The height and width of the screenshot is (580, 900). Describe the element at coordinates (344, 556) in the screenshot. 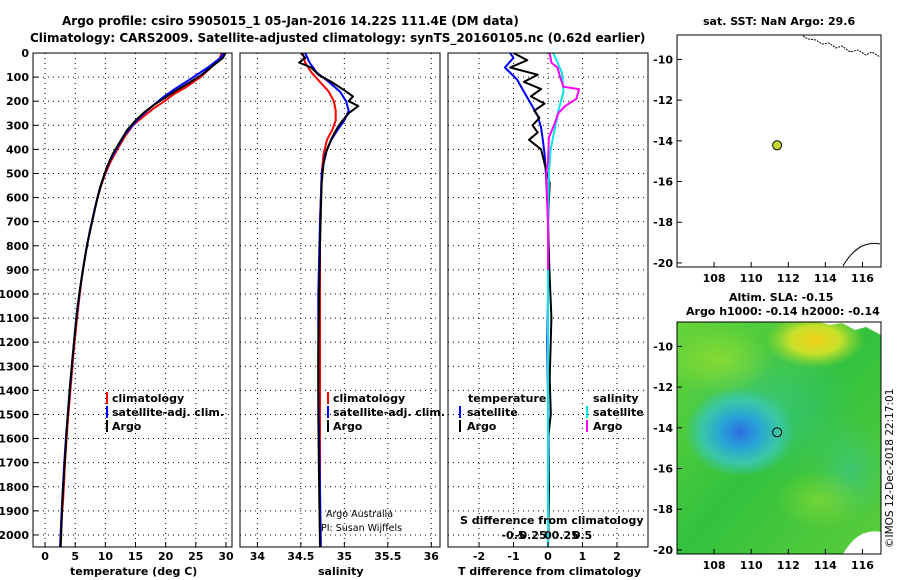

I see `x-tick-label: 35` at that location.